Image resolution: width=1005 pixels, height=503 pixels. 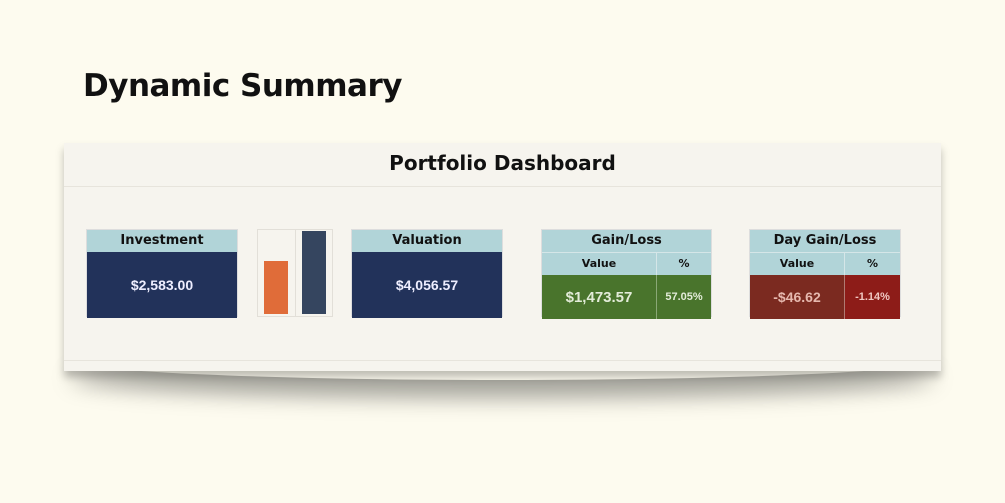 What do you see at coordinates (502, 163) in the screenshot?
I see `dashboard-title: Portfolio Dashboard` at bounding box center [502, 163].